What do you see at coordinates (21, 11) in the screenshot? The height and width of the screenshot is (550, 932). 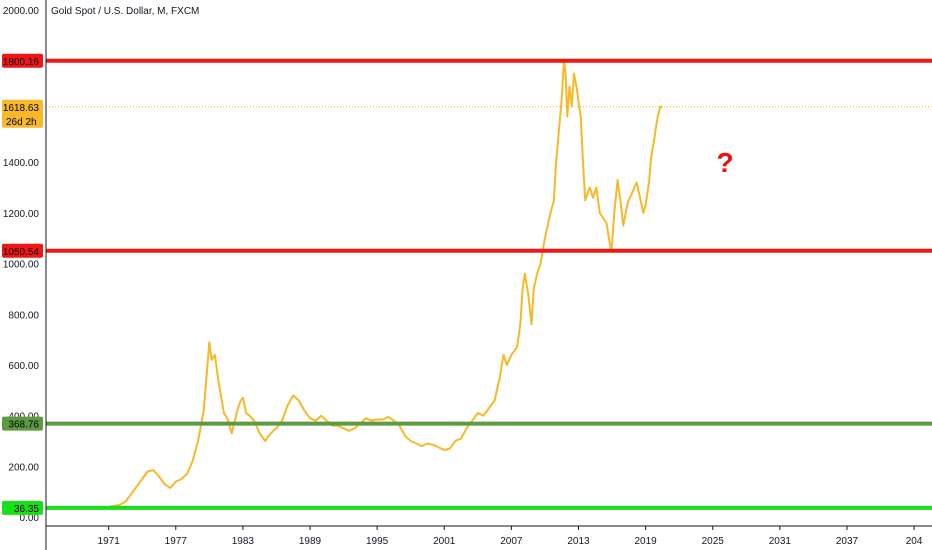 I see `y-tick-label: 2000.00` at bounding box center [21, 11].